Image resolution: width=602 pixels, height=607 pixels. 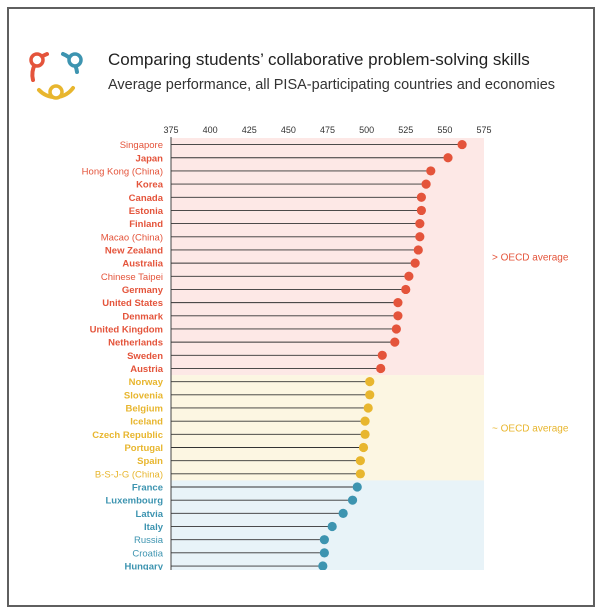 What do you see at coordinates (146, 382) in the screenshot?
I see `row-label: Norway` at bounding box center [146, 382].